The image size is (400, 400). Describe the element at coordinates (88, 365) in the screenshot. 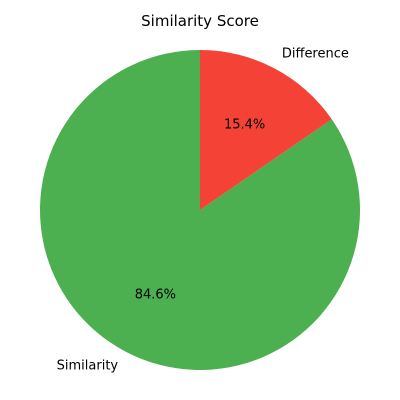

I see `slice-label-similarity: Similarity` at that location.